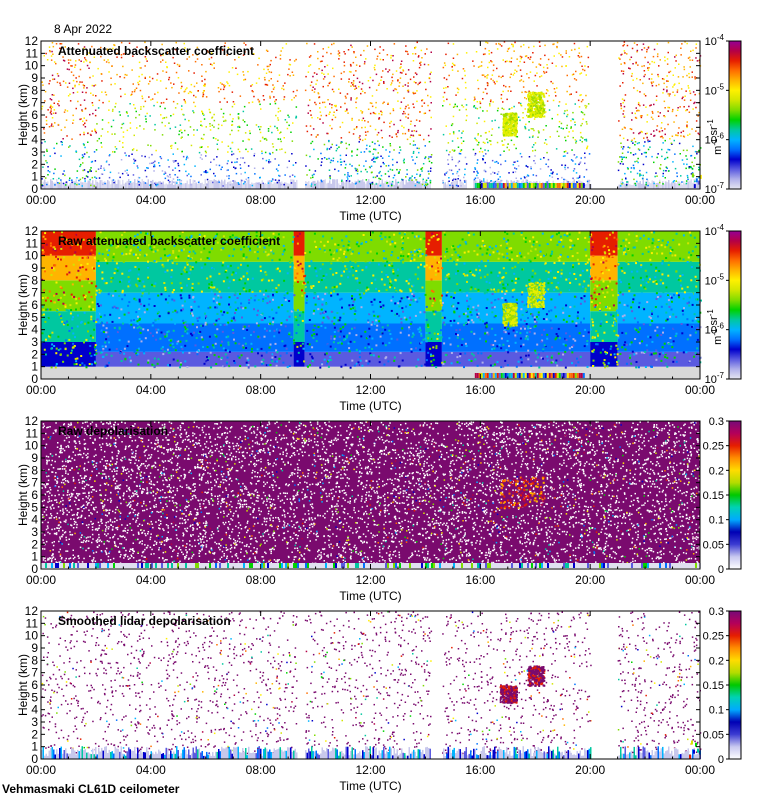 The image size is (780, 800). I want to click on colorbar: 10⁻⁷ 10⁻⁶ 10⁻⁵ 10⁻⁴ m-1 sr-1, so click(723, 114).